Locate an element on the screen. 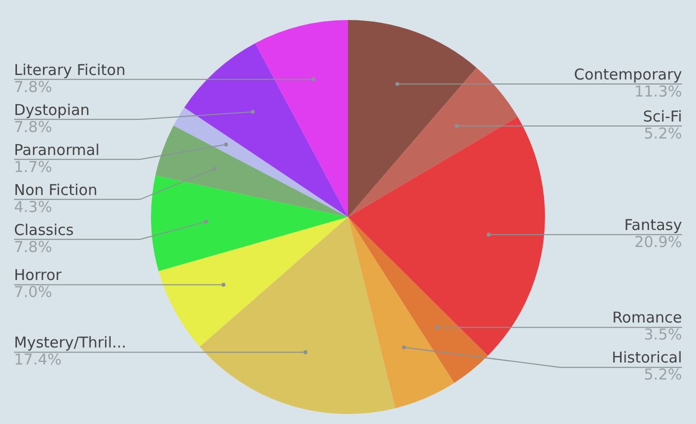 The image size is (696, 424). data-label: 7.0% is located at coordinates (33, 292).